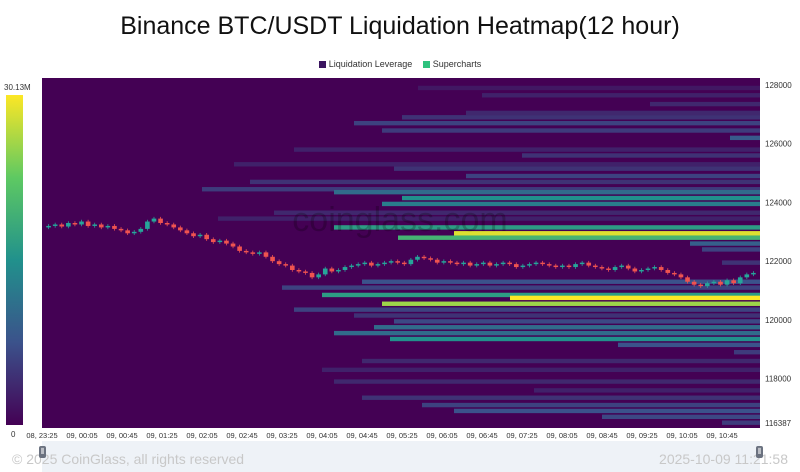 Image resolution: width=800 pixels, height=472 pixels. I want to click on range-handle-left: ⦀, so click(42, 452).